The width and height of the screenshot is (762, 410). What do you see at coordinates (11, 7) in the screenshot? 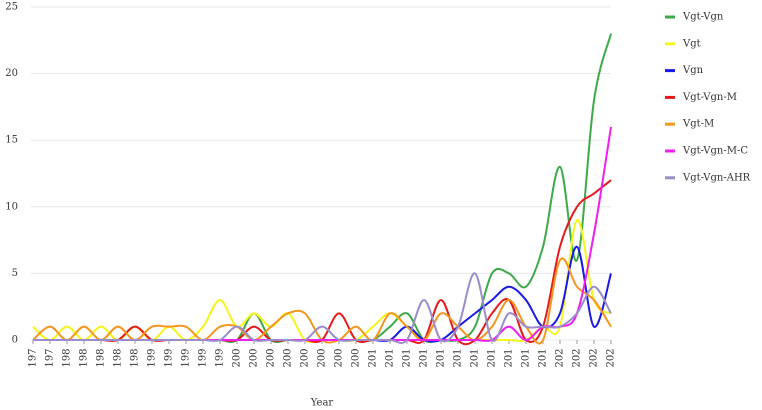
I see `y-tick-label: 25` at bounding box center [11, 7].